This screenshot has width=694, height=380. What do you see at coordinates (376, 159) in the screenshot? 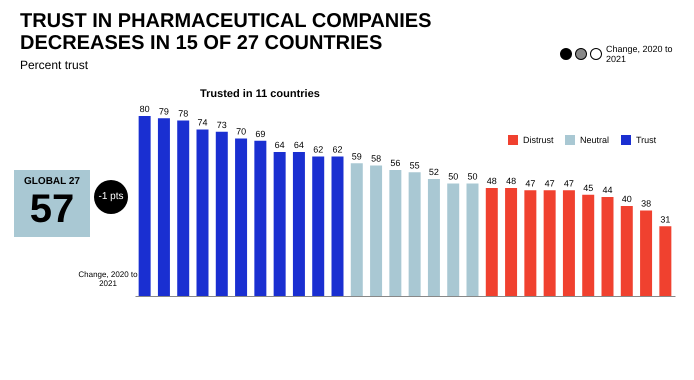
I see `data-label: 58` at bounding box center [376, 159].